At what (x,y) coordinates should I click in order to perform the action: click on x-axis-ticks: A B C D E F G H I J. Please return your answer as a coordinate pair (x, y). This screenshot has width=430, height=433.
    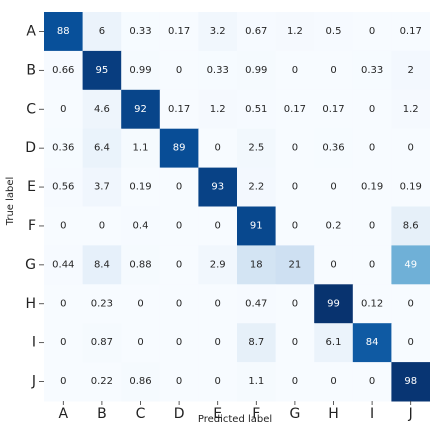
    Looking at the image, I should click on (236, 411).